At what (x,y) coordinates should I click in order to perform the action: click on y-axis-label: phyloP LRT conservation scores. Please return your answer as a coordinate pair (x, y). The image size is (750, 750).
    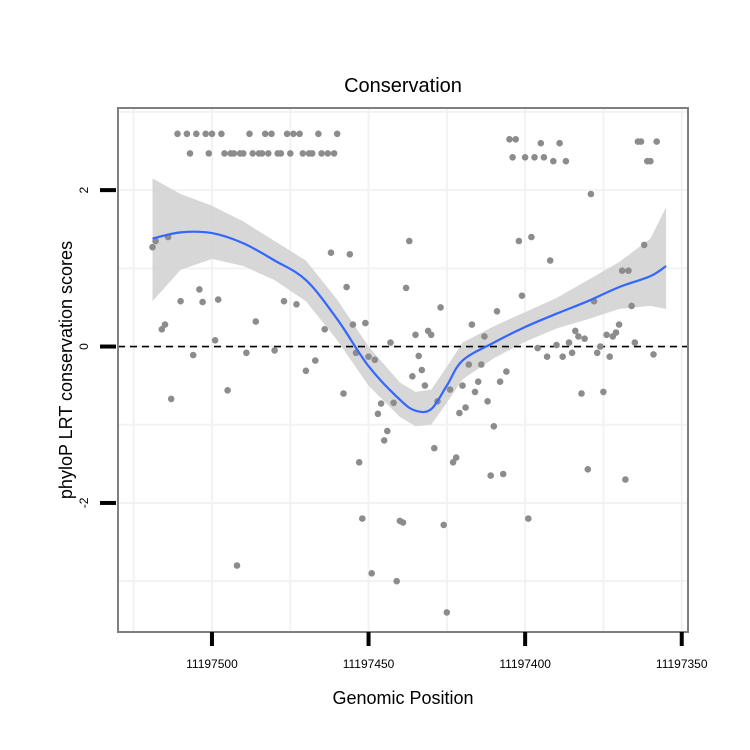
    Looking at the image, I should click on (66, 370).